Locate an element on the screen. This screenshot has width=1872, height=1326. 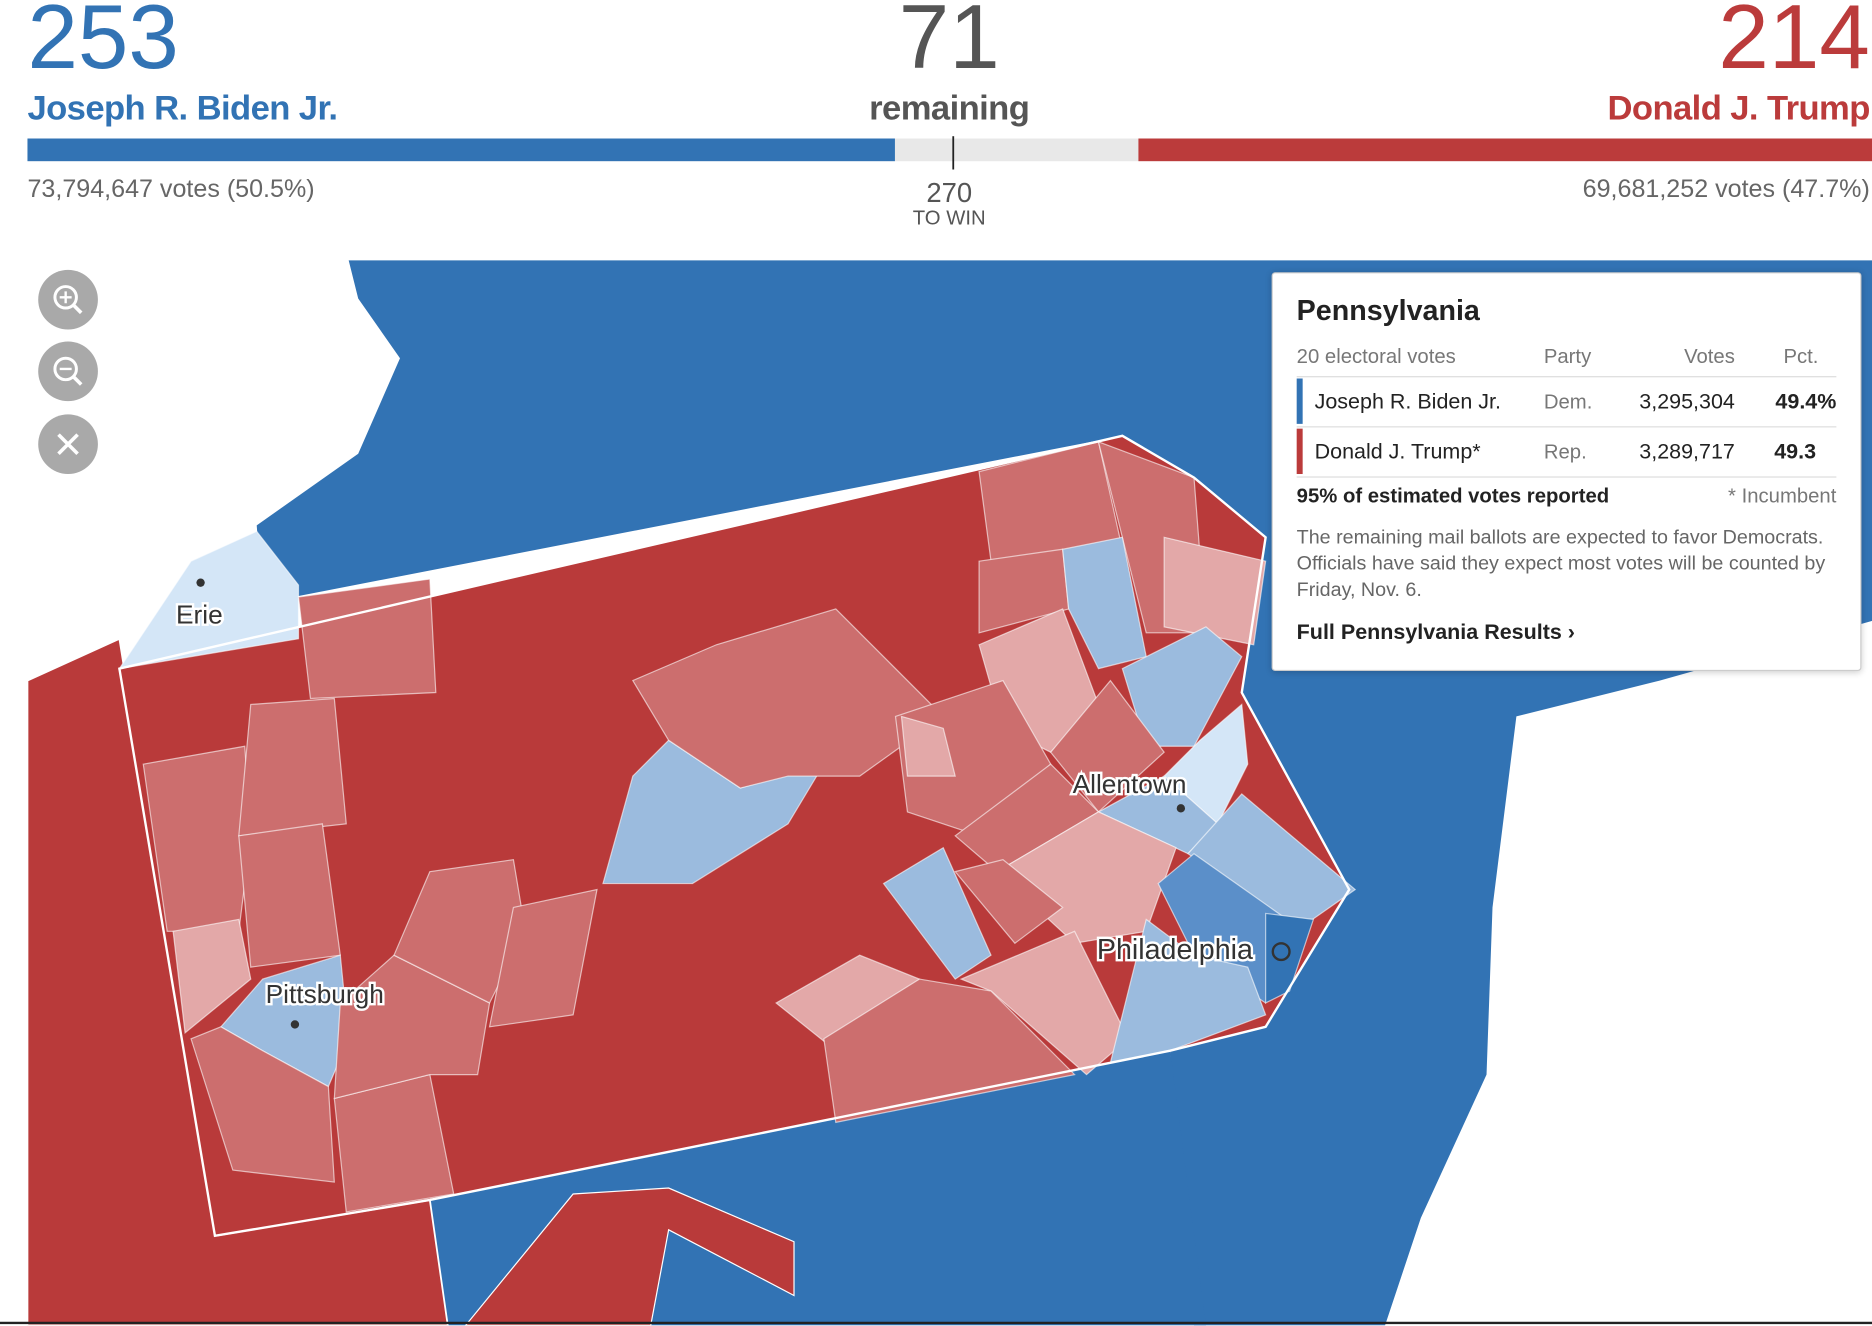
city-label: Allentown is located at coordinates (1130, 784).